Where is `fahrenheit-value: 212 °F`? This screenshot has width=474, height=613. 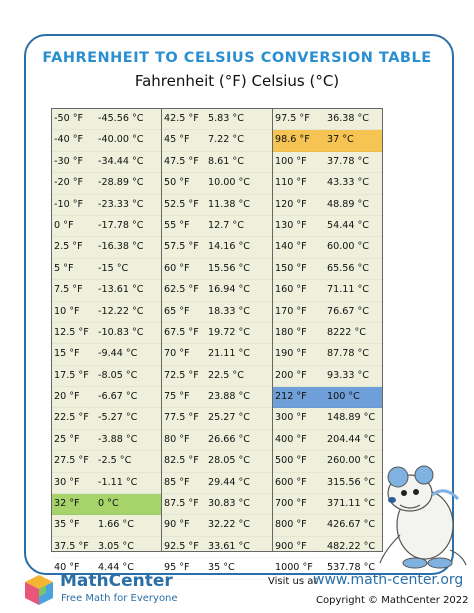
fahrenheit-value: 212 °F is located at coordinates (291, 397).